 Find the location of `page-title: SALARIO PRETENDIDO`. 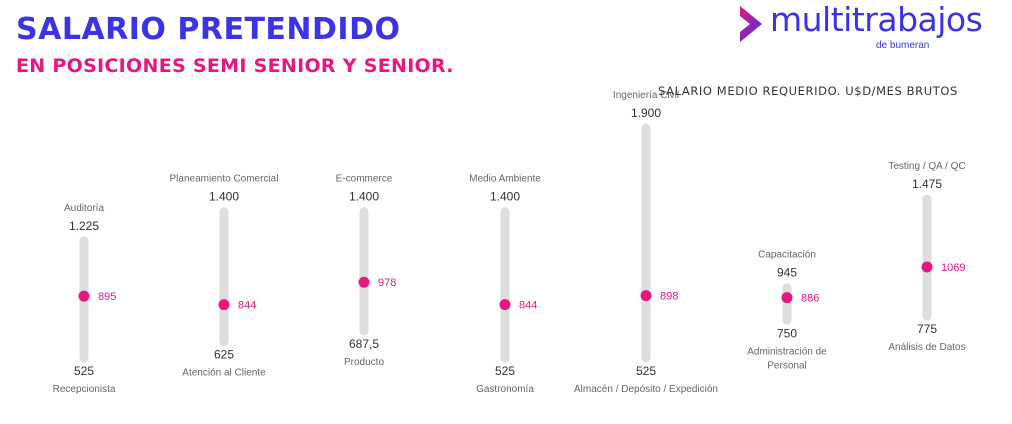

page-title: SALARIO PRETENDIDO is located at coordinates (208, 29).